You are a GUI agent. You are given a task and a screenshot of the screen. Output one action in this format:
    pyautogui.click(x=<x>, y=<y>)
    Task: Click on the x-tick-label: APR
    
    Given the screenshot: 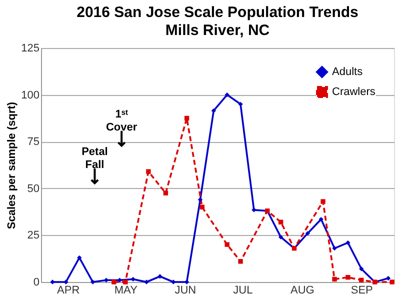 What is the action you would take?
    pyautogui.click(x=68, y=290)
    